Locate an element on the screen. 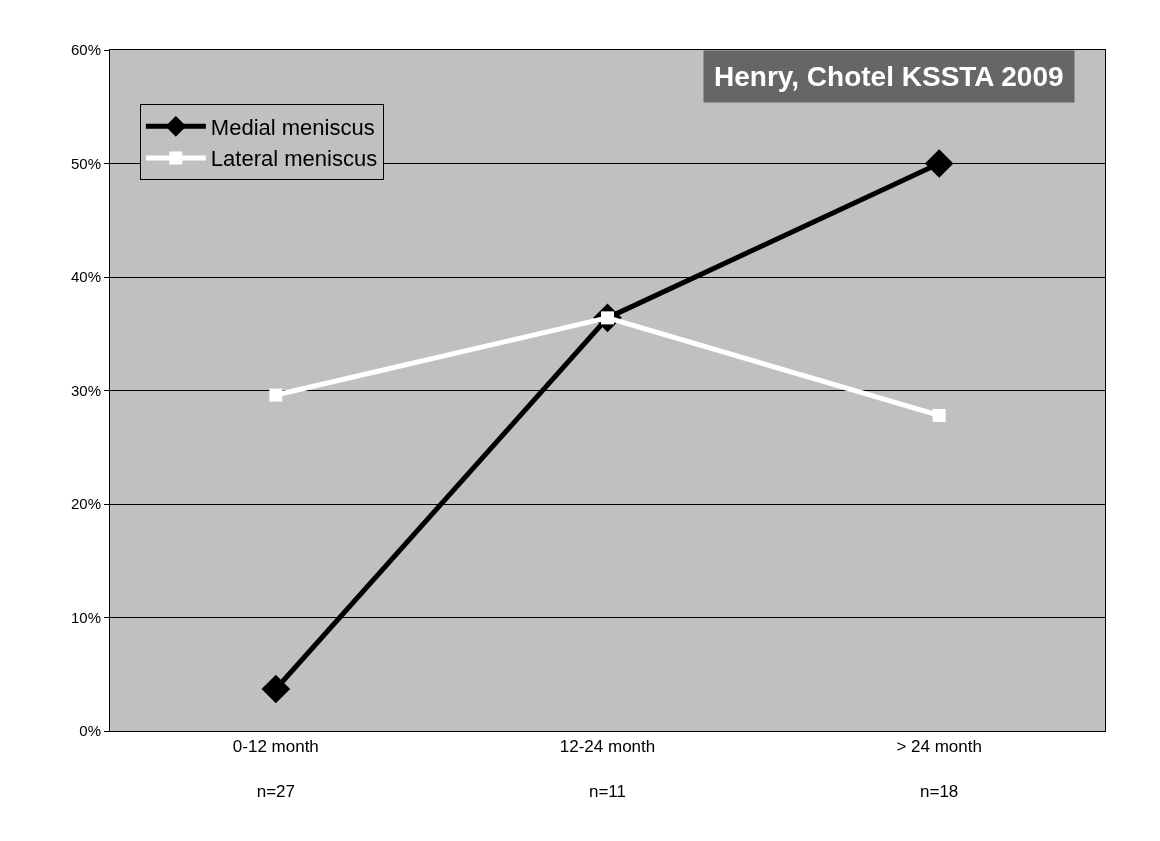 Image resolution: width=1160 pixels, height=841 pixels. y-tick-label: 50% is located at coordinates (85, 163).